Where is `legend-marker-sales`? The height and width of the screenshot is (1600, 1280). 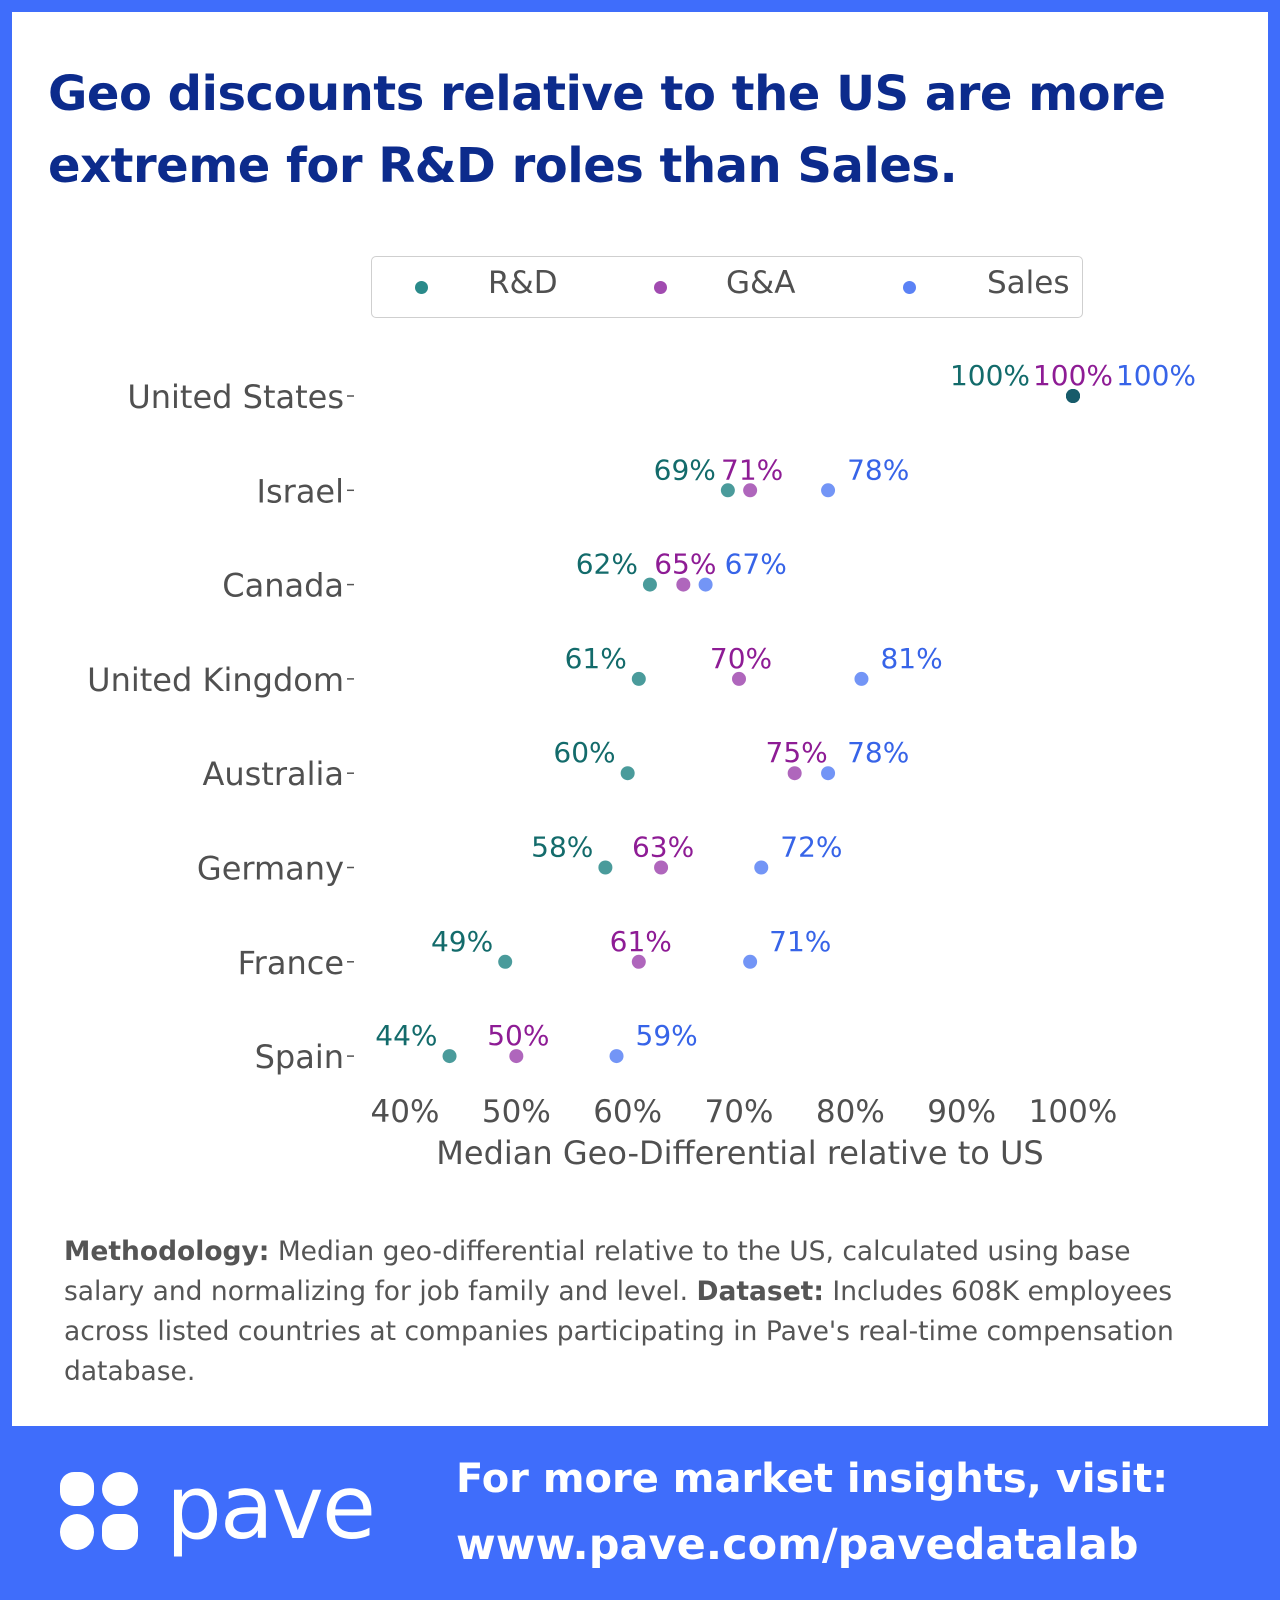 legend-marker-sales is located at coordinates (909, 287).